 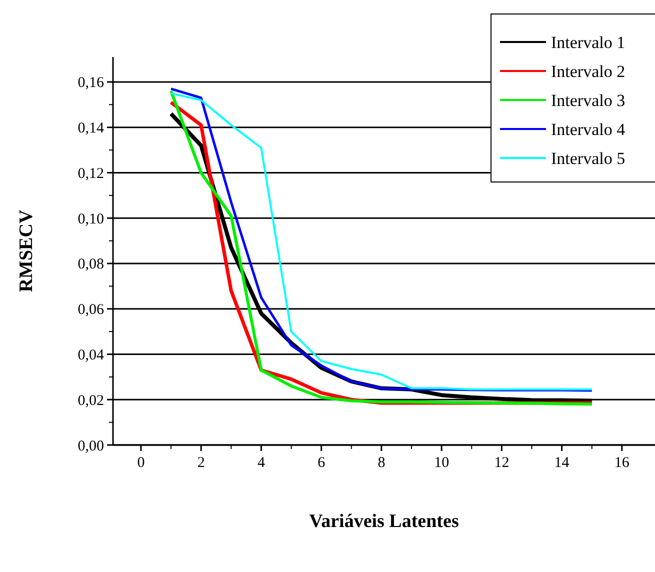 I want to click on legend-label: Intervalo 1, so click(x=588, y=42).